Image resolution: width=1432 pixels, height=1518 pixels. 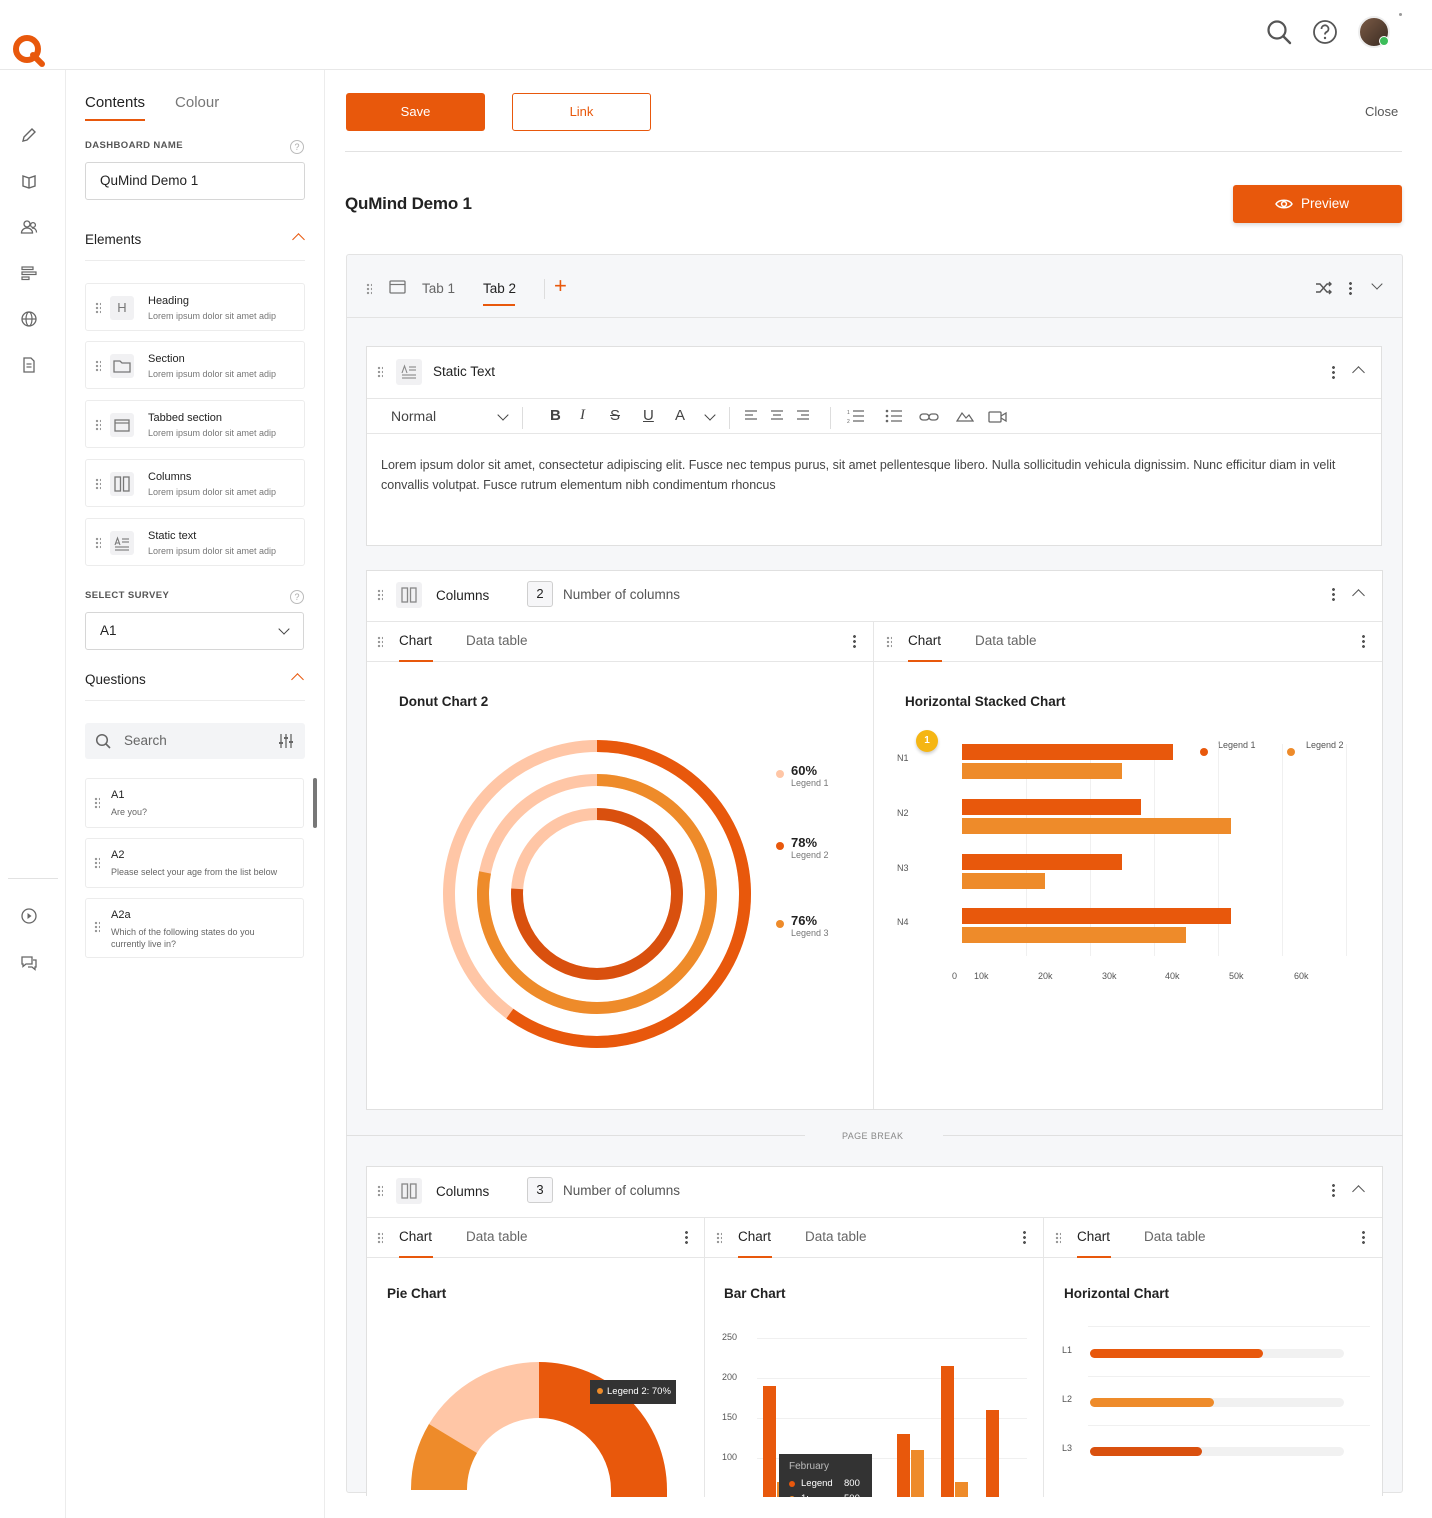 What do you see at coordinates (1324, 288) in the screenshot?
I see `shuffle-icon` at bounding box center [1324, 288].